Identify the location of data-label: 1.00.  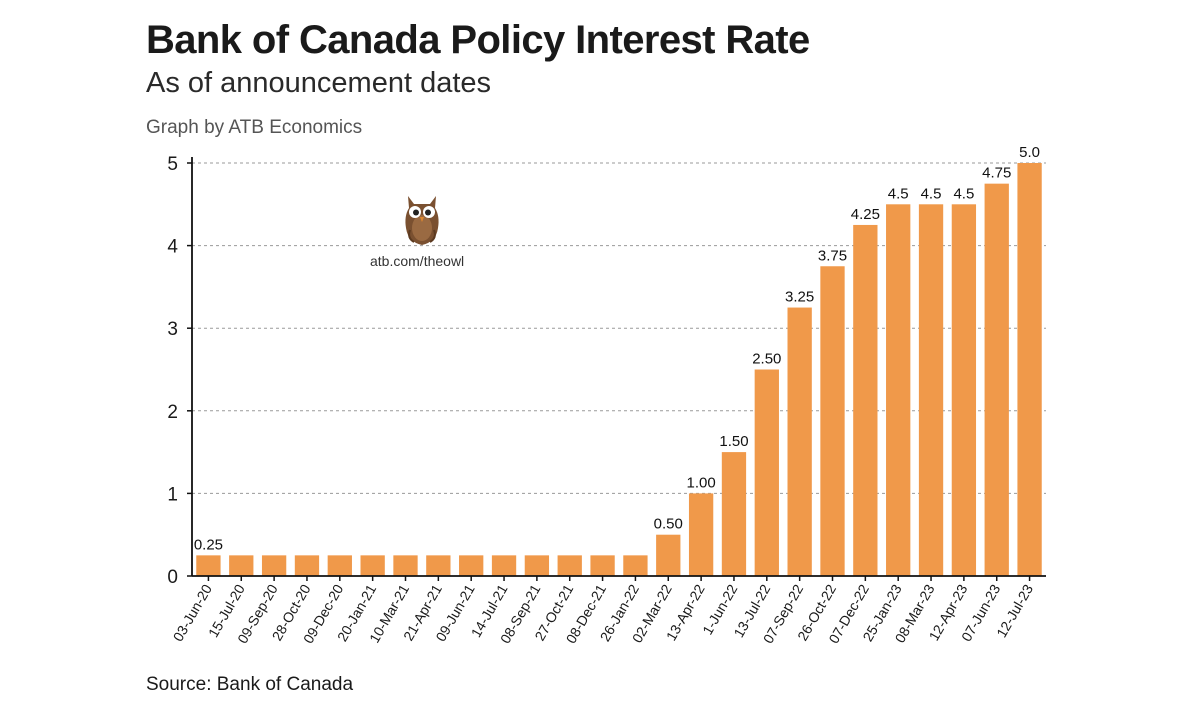
(701, 482).